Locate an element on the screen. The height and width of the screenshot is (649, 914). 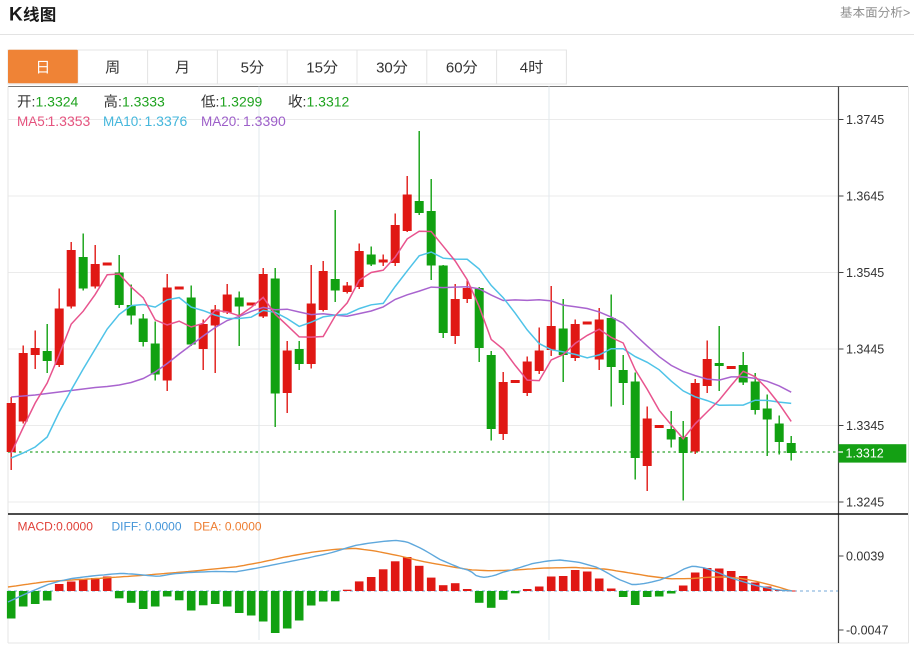
svg-text: DIFF: 0.0000 is located at coordinates (147, 527).